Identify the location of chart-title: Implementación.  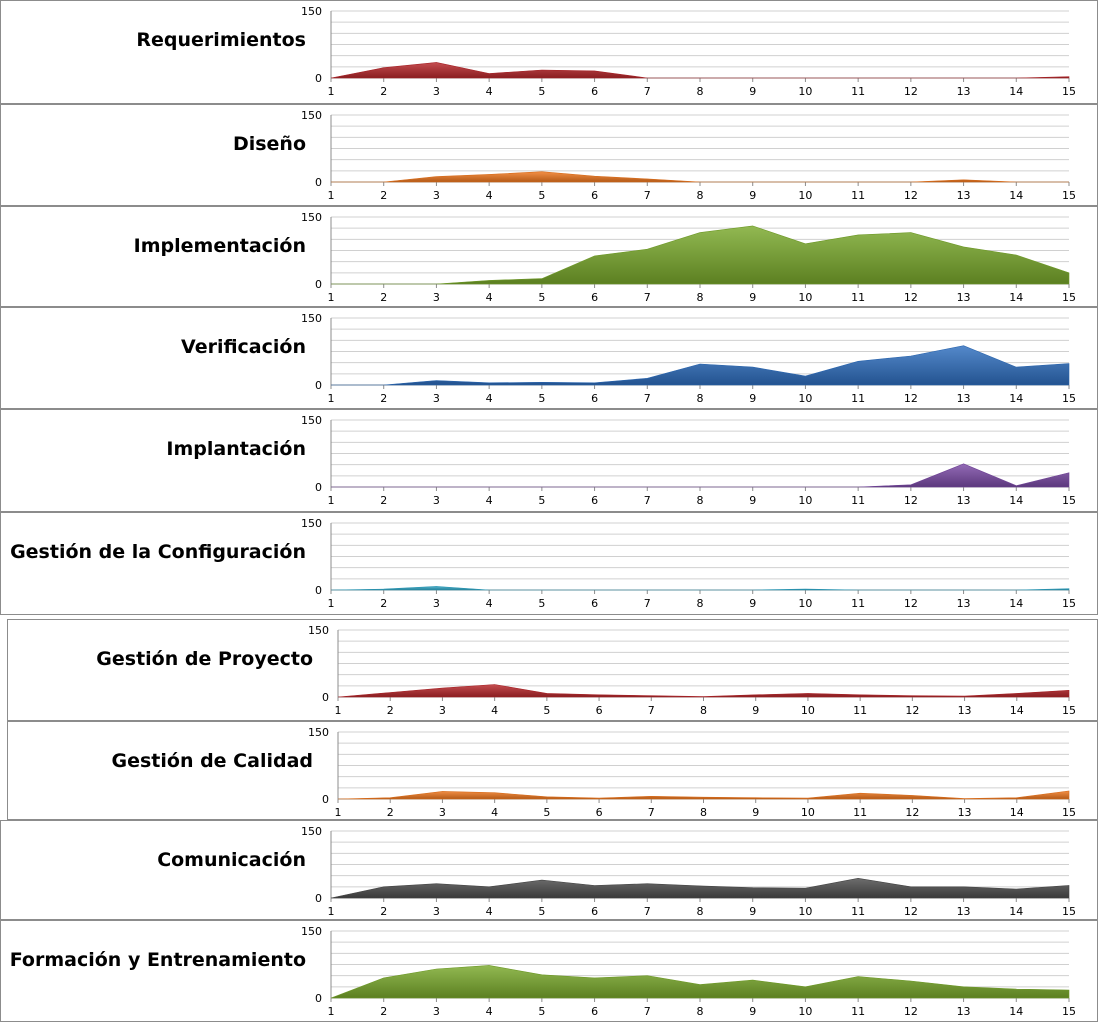
(219, 246).